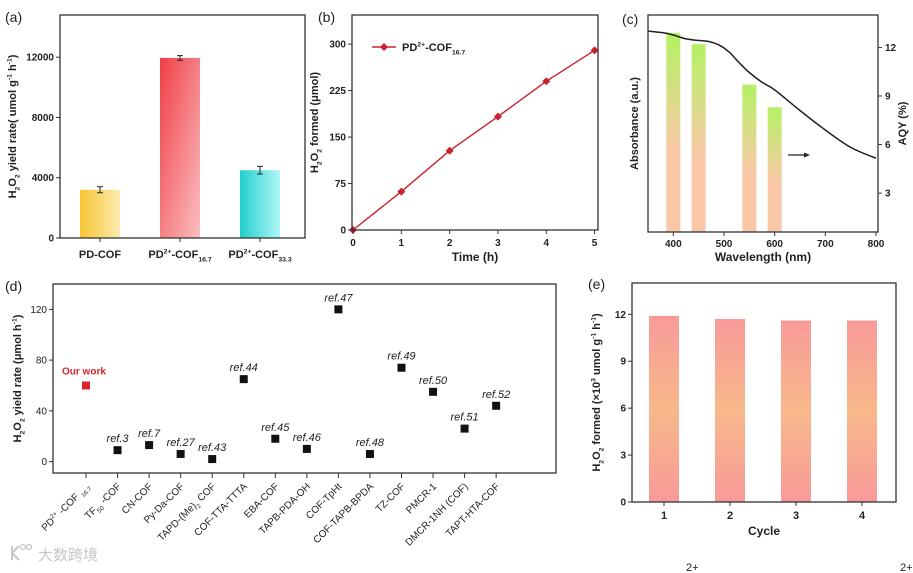 The width and height of the screenshot is (913, 573). What do you see at coordinates (673, 244) in the screenshot?
I see `x-tick-label: 400` at bounding box center [673, 244].